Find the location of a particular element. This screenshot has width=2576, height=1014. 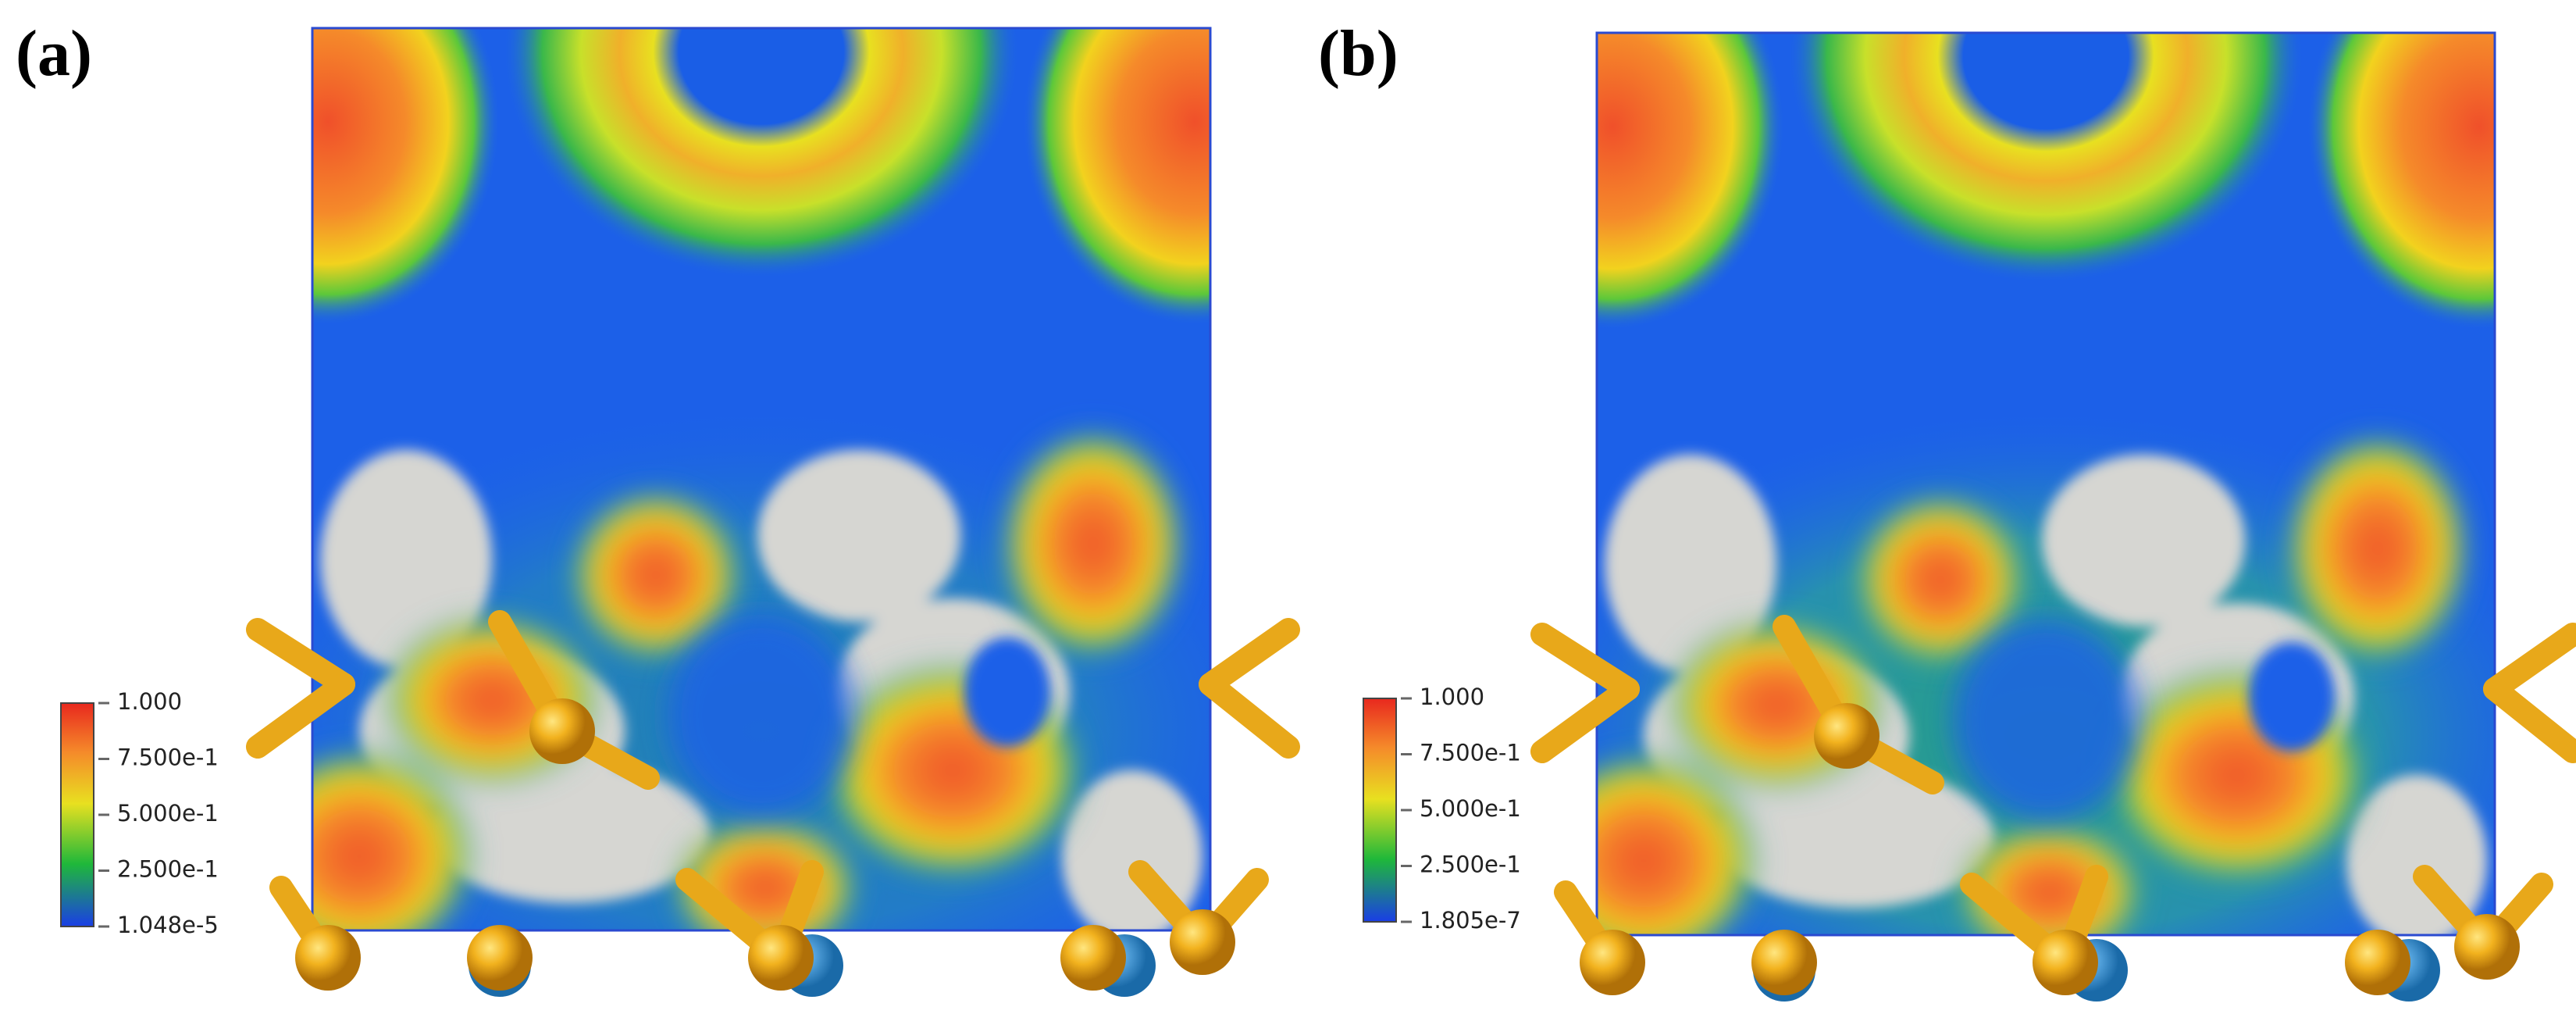

colorbar-label: 1.805e-7 is located at coordinates (1470, 920).